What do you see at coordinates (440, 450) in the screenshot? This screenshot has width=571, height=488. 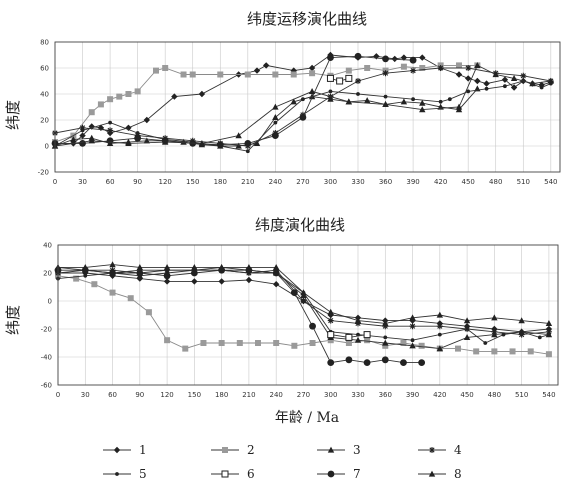 I see `legend-item-4: 4` at bounding box center [440, 450].